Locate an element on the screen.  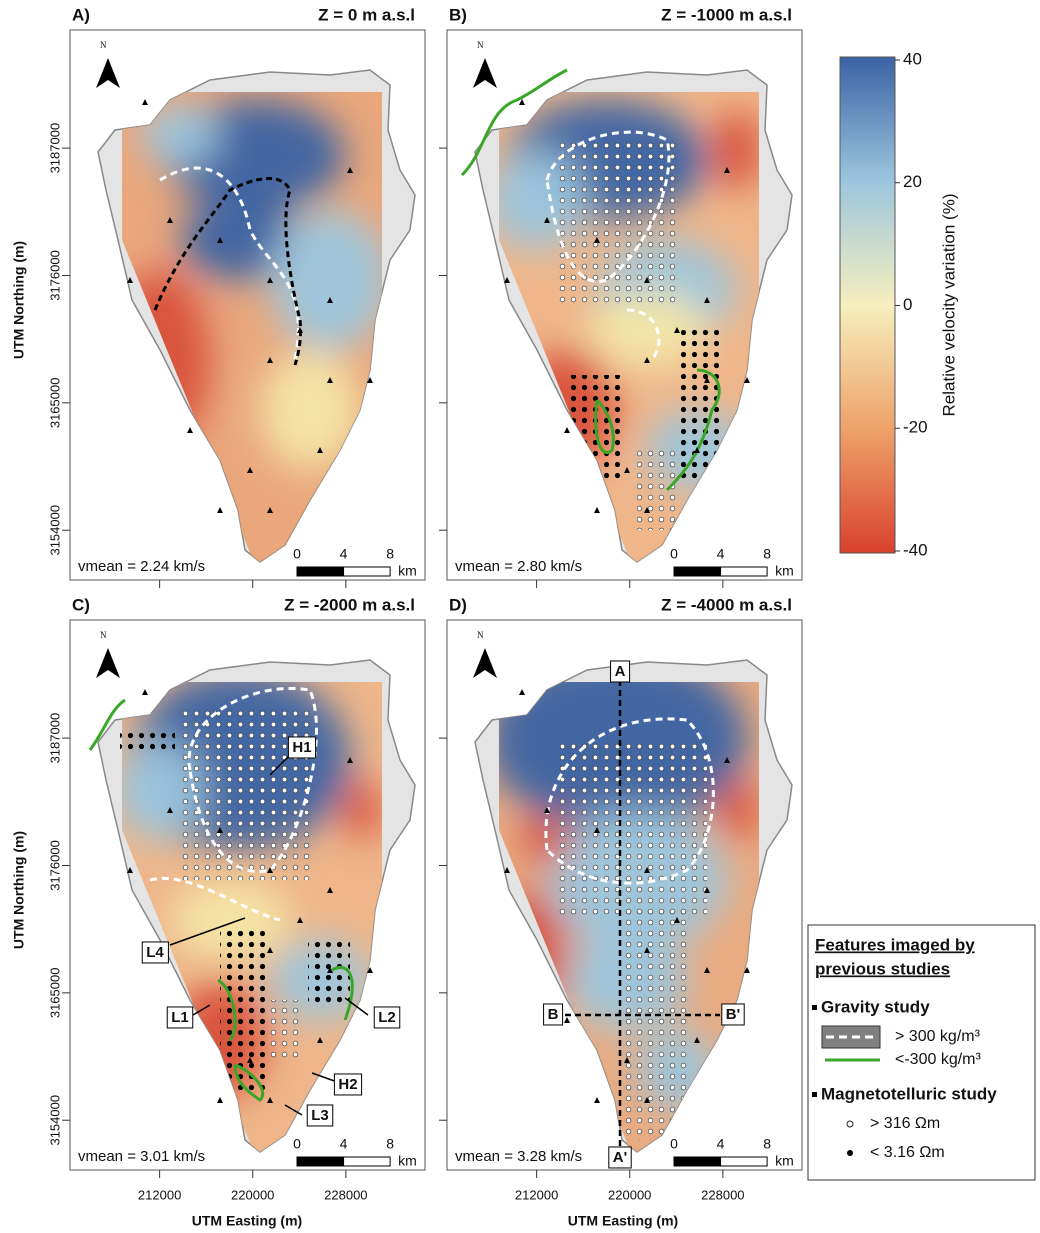
caldera-rim is located at coordinates (227, 271).